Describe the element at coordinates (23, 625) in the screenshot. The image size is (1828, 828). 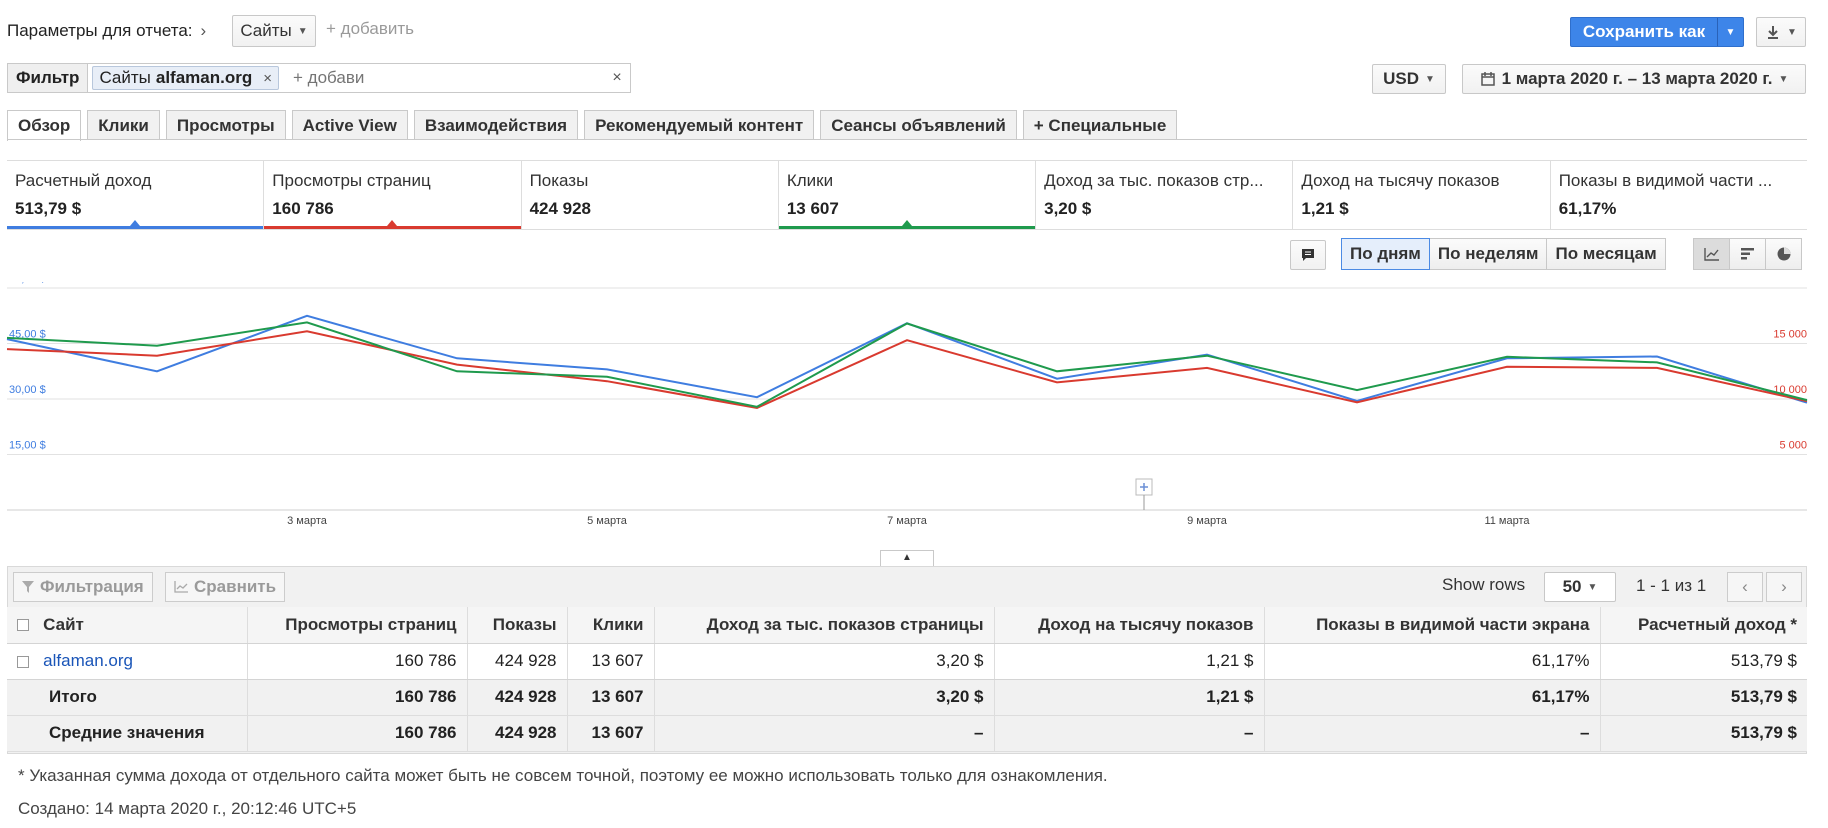
I see `select-all-checkbox` at that location.